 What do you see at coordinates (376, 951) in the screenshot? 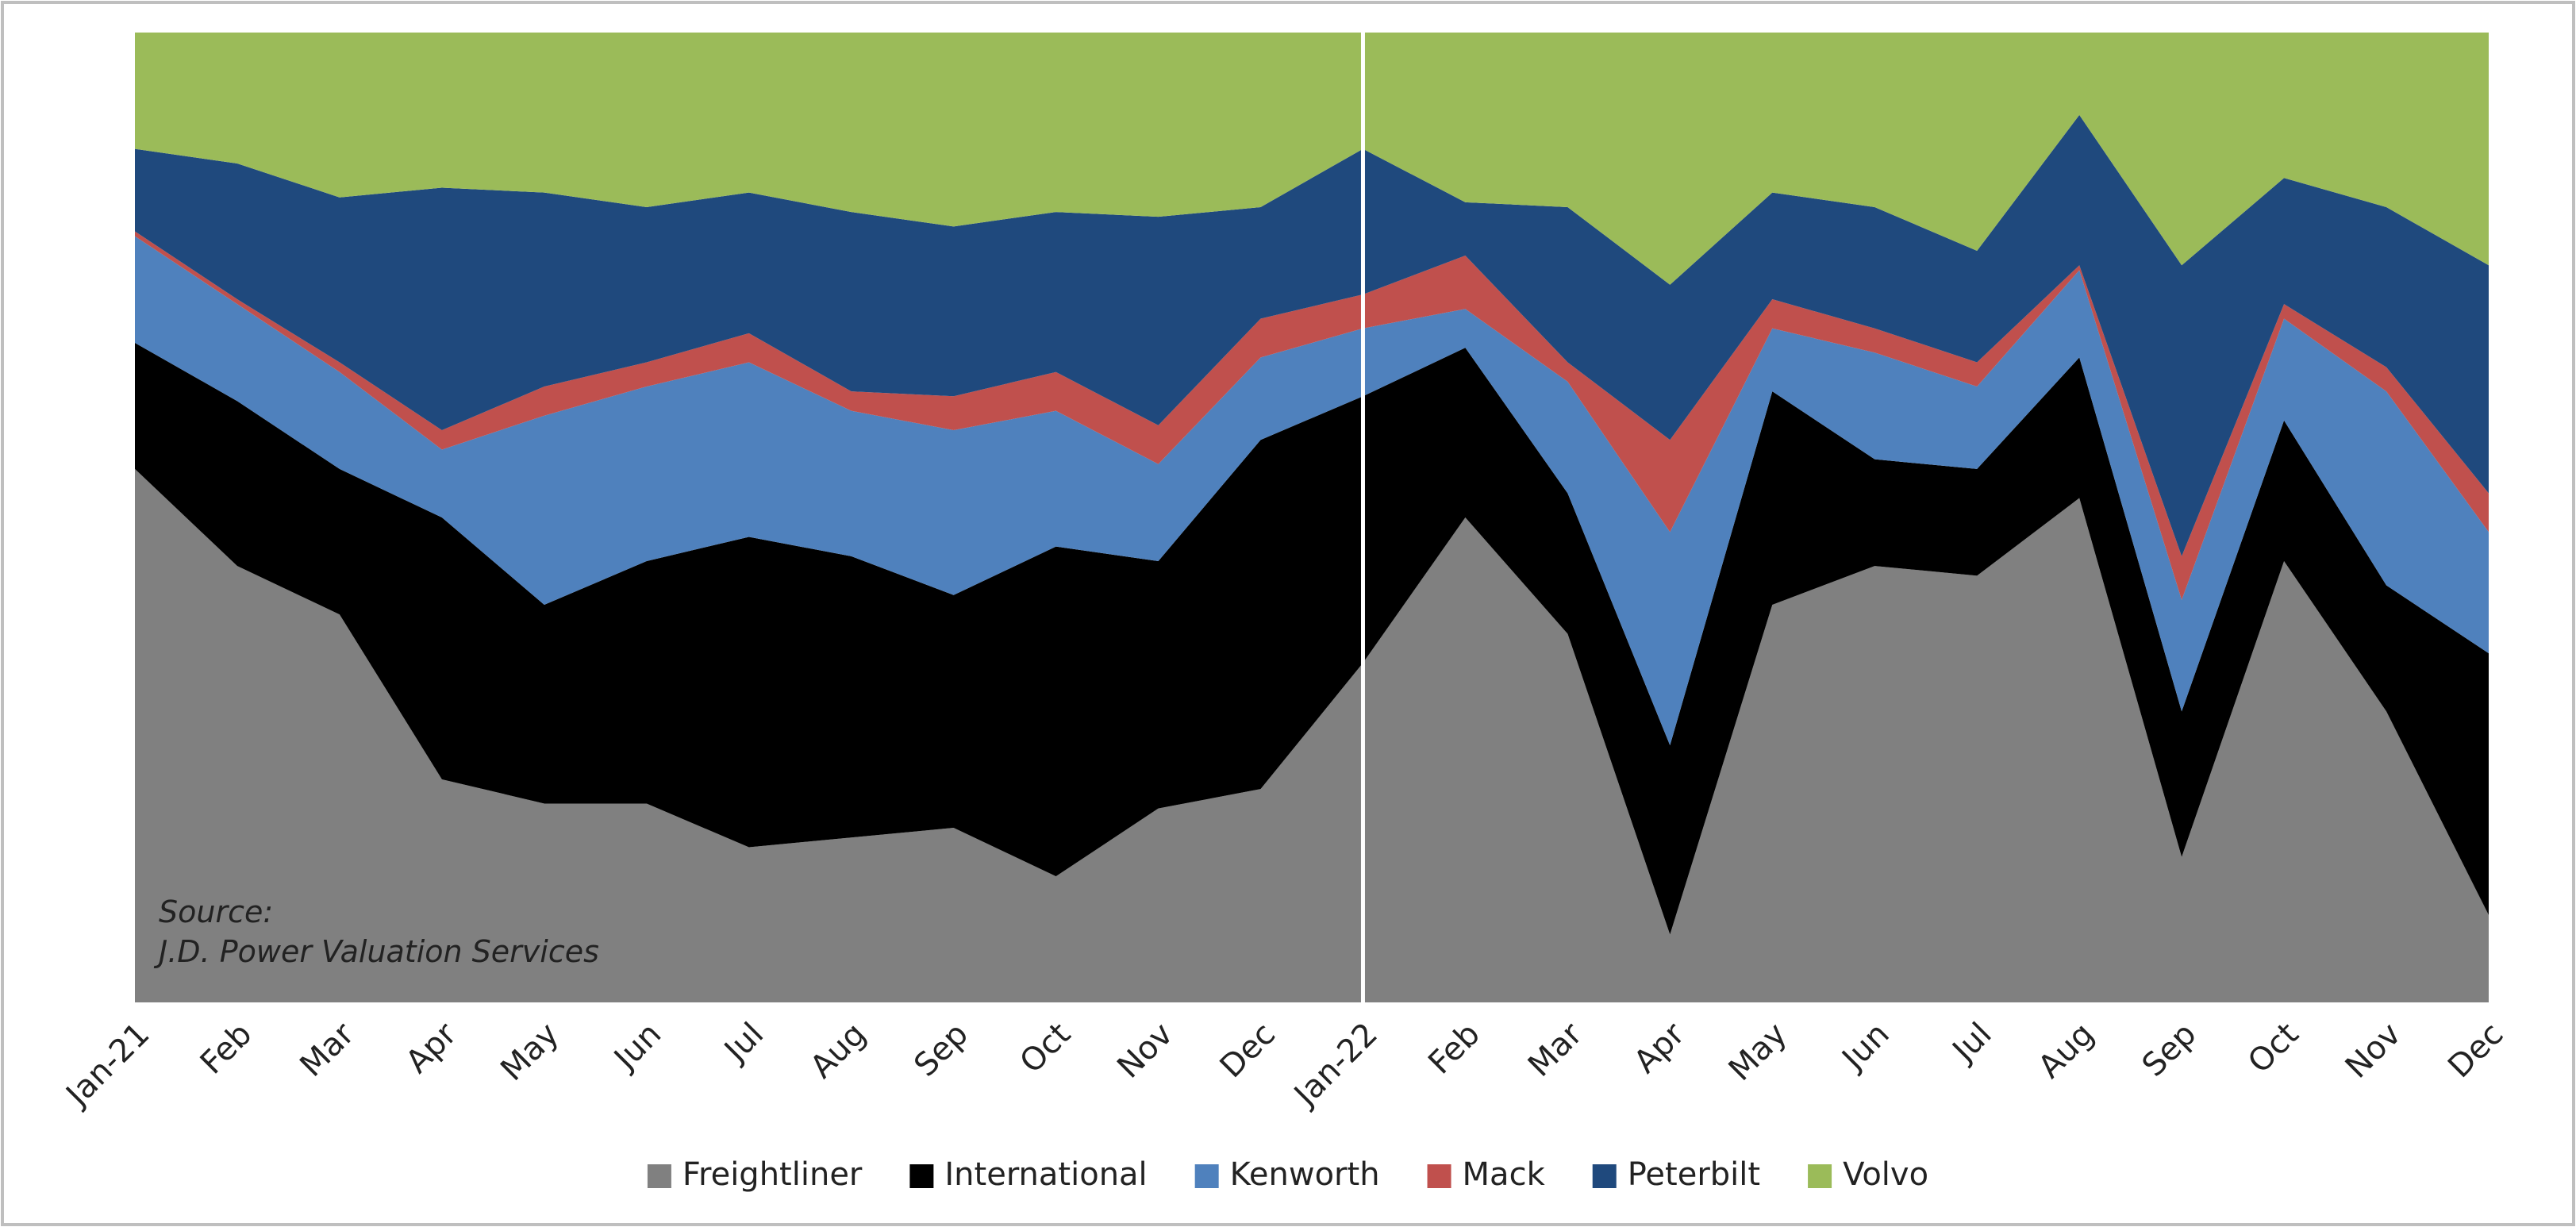
I see `annotation: J.D. Power Valuation Services` at bounding box center [376, 951].